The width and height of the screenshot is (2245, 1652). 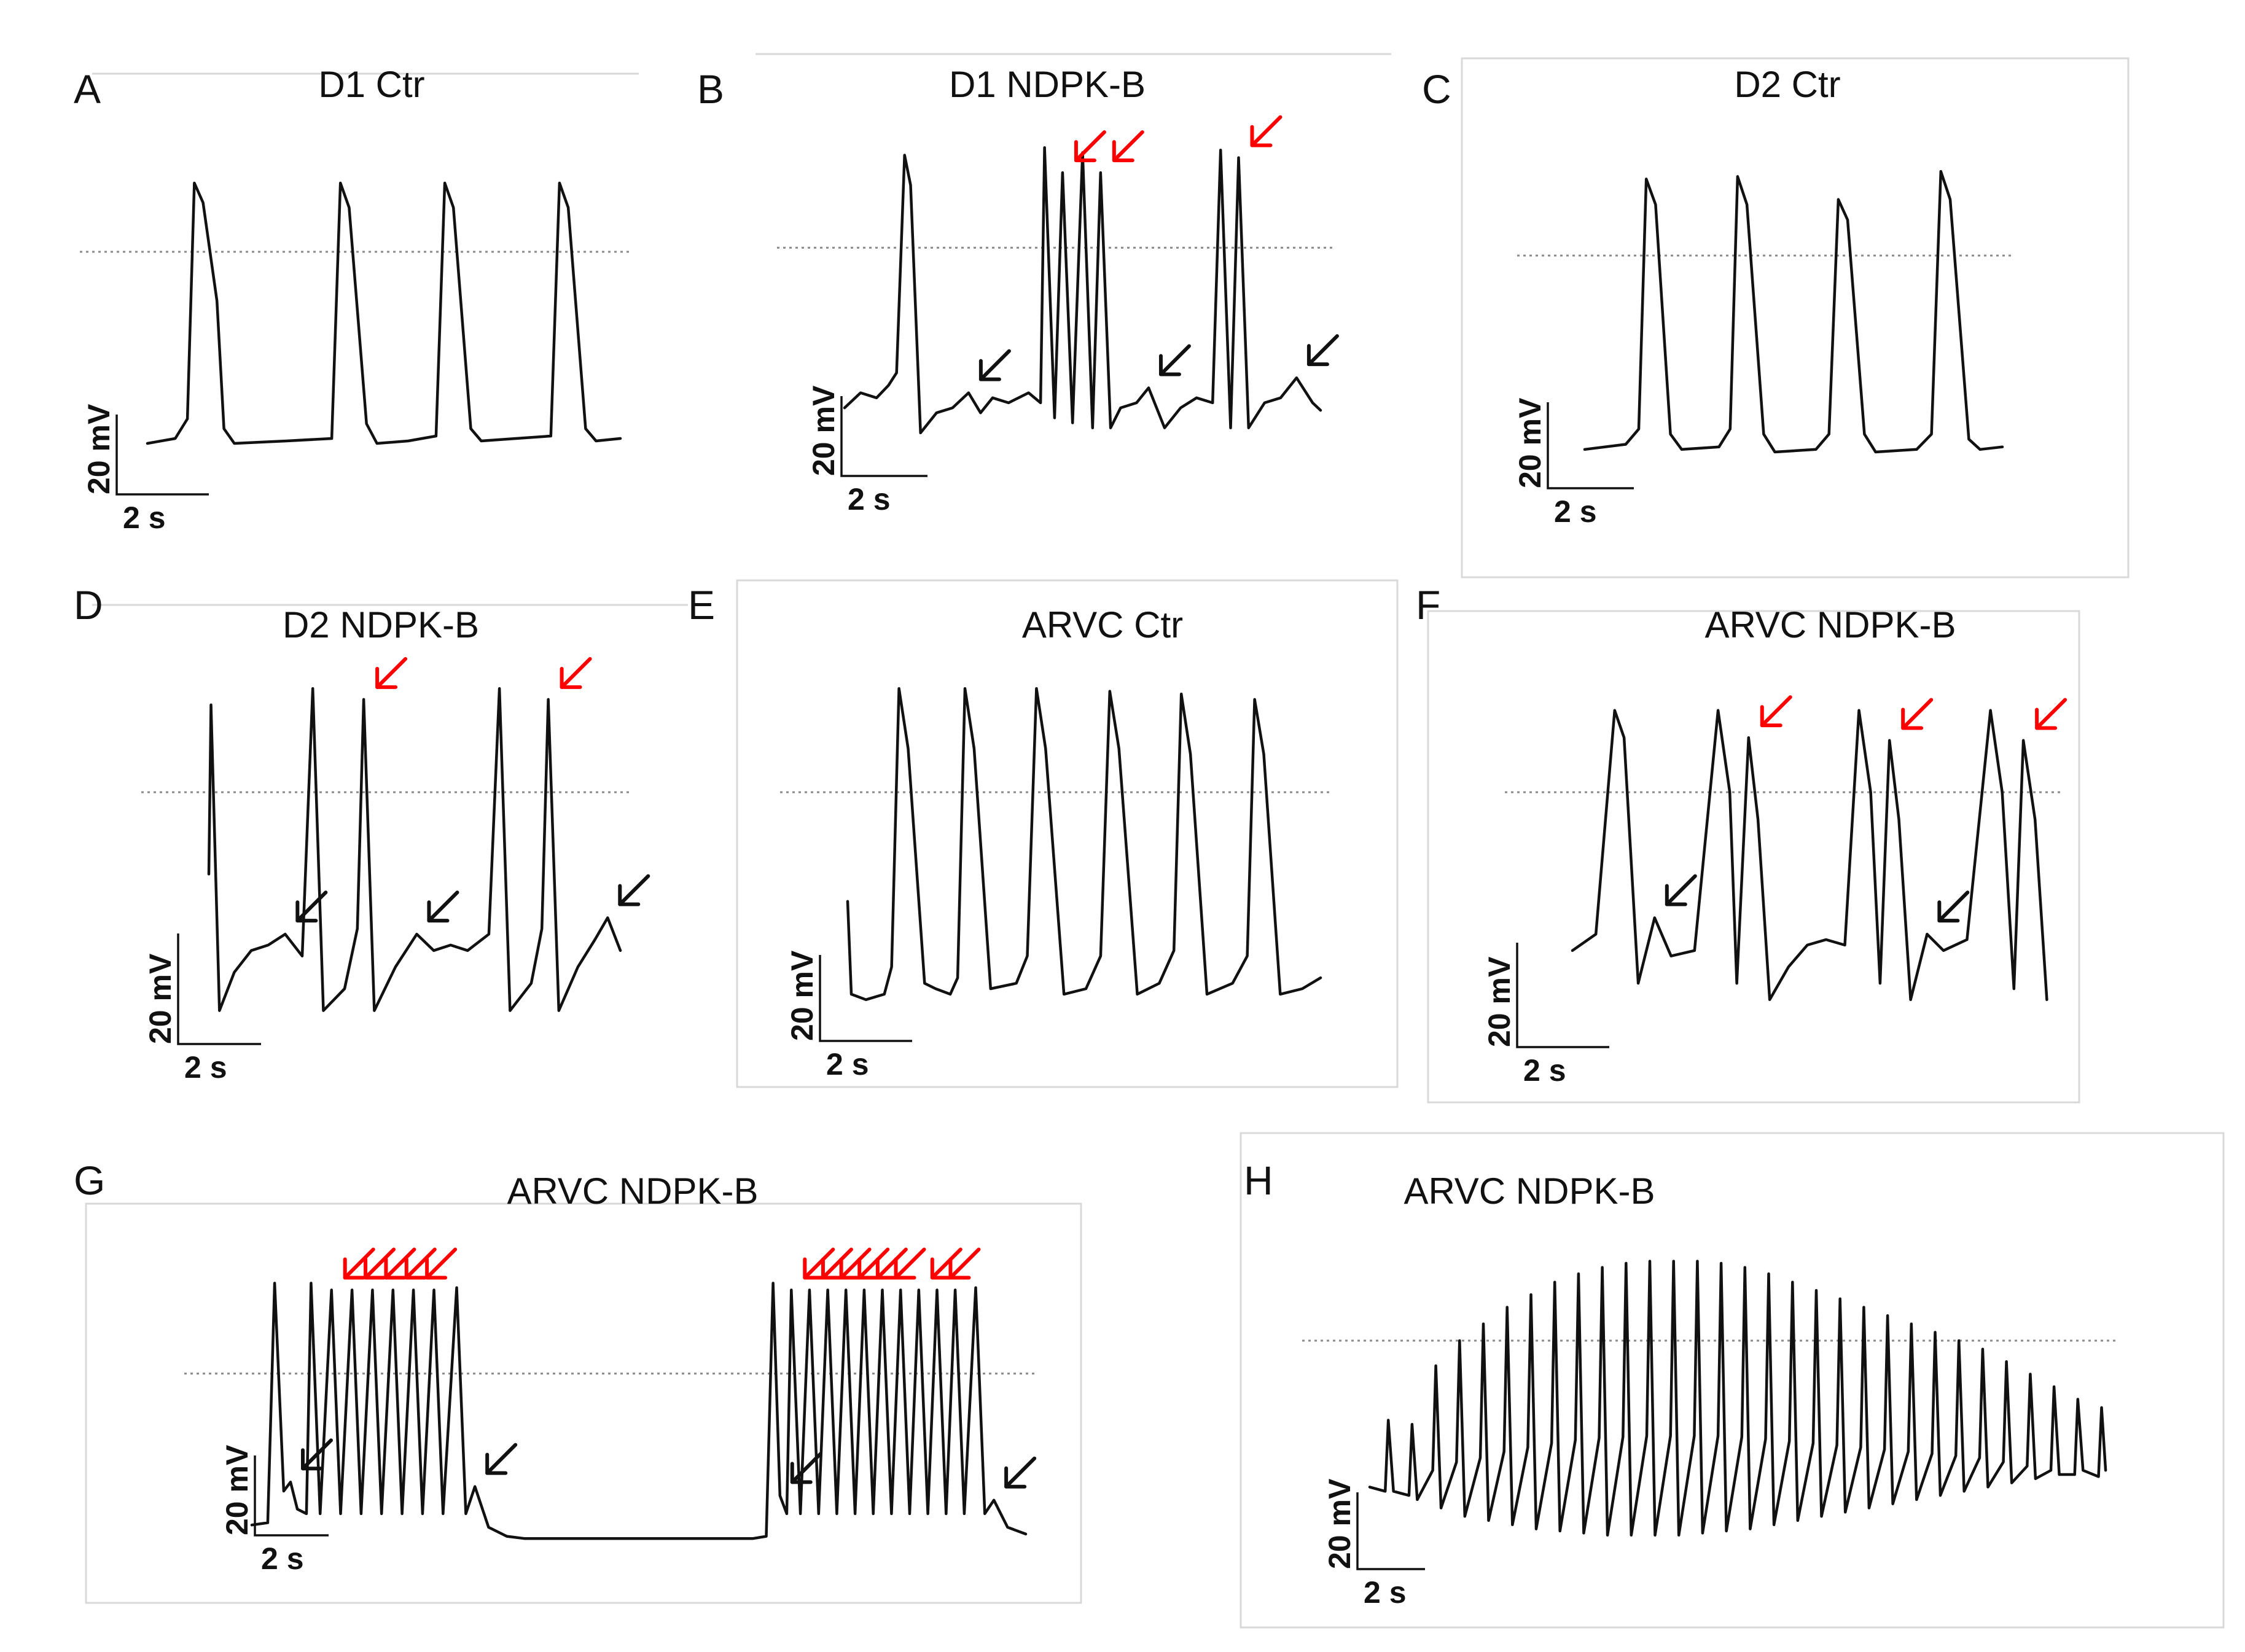 I want to click on panel-g: G ARVC NDPK-B 20 mV2 s, so click(x=578, y=1381).